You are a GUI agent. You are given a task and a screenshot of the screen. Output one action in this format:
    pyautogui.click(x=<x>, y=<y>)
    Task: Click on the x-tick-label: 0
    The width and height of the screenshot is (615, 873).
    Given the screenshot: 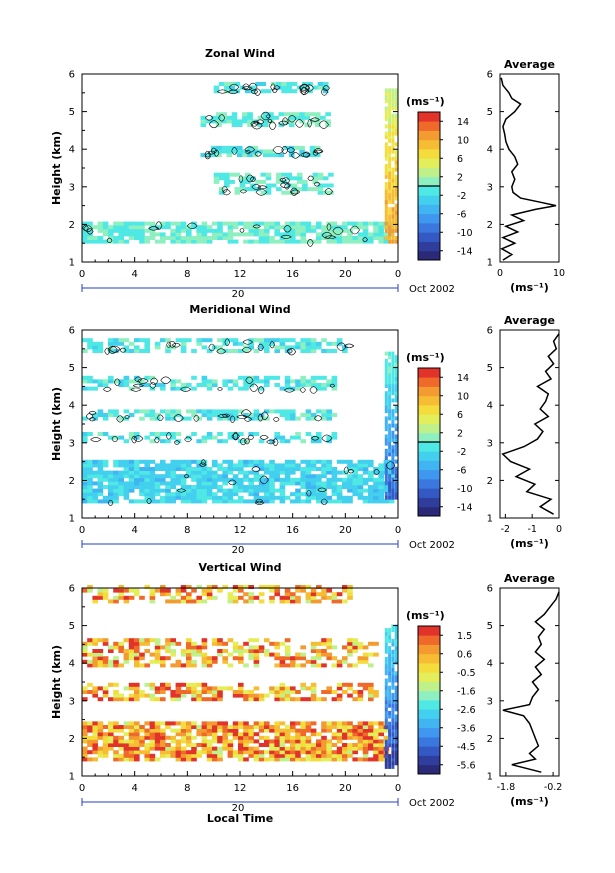 What is the action you would take?
    pyautogui.click(x=398, y=274)
    